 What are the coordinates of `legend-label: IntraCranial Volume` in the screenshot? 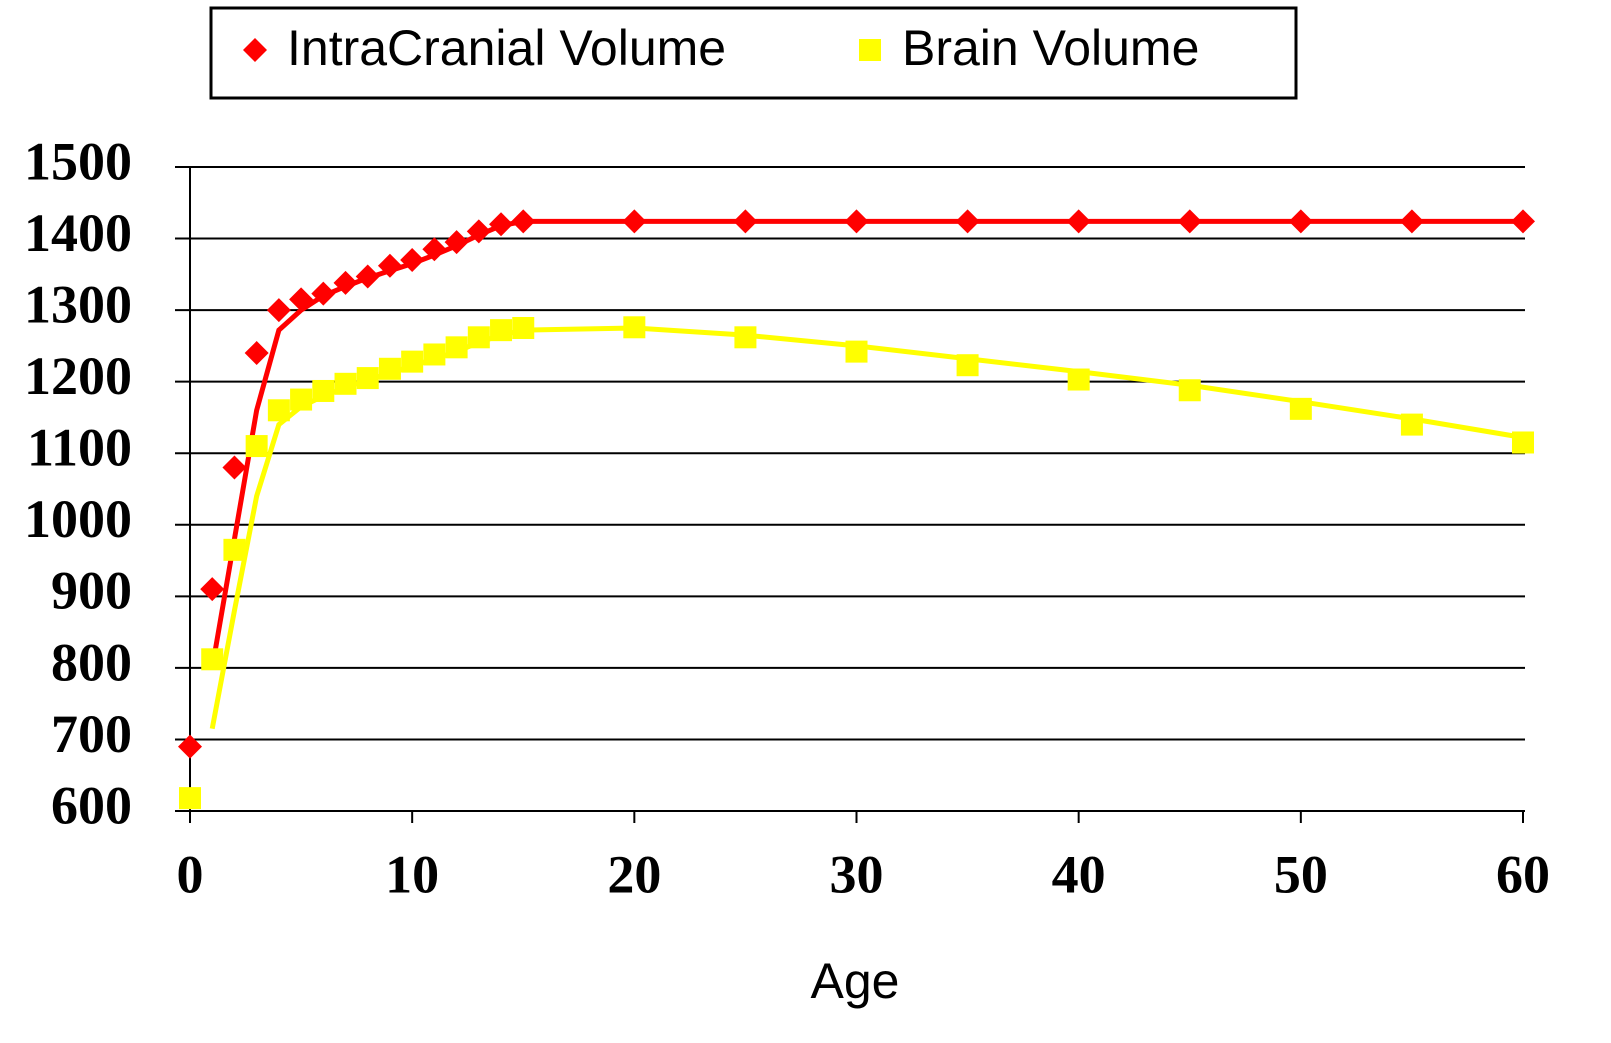 It's located at (506, 48).